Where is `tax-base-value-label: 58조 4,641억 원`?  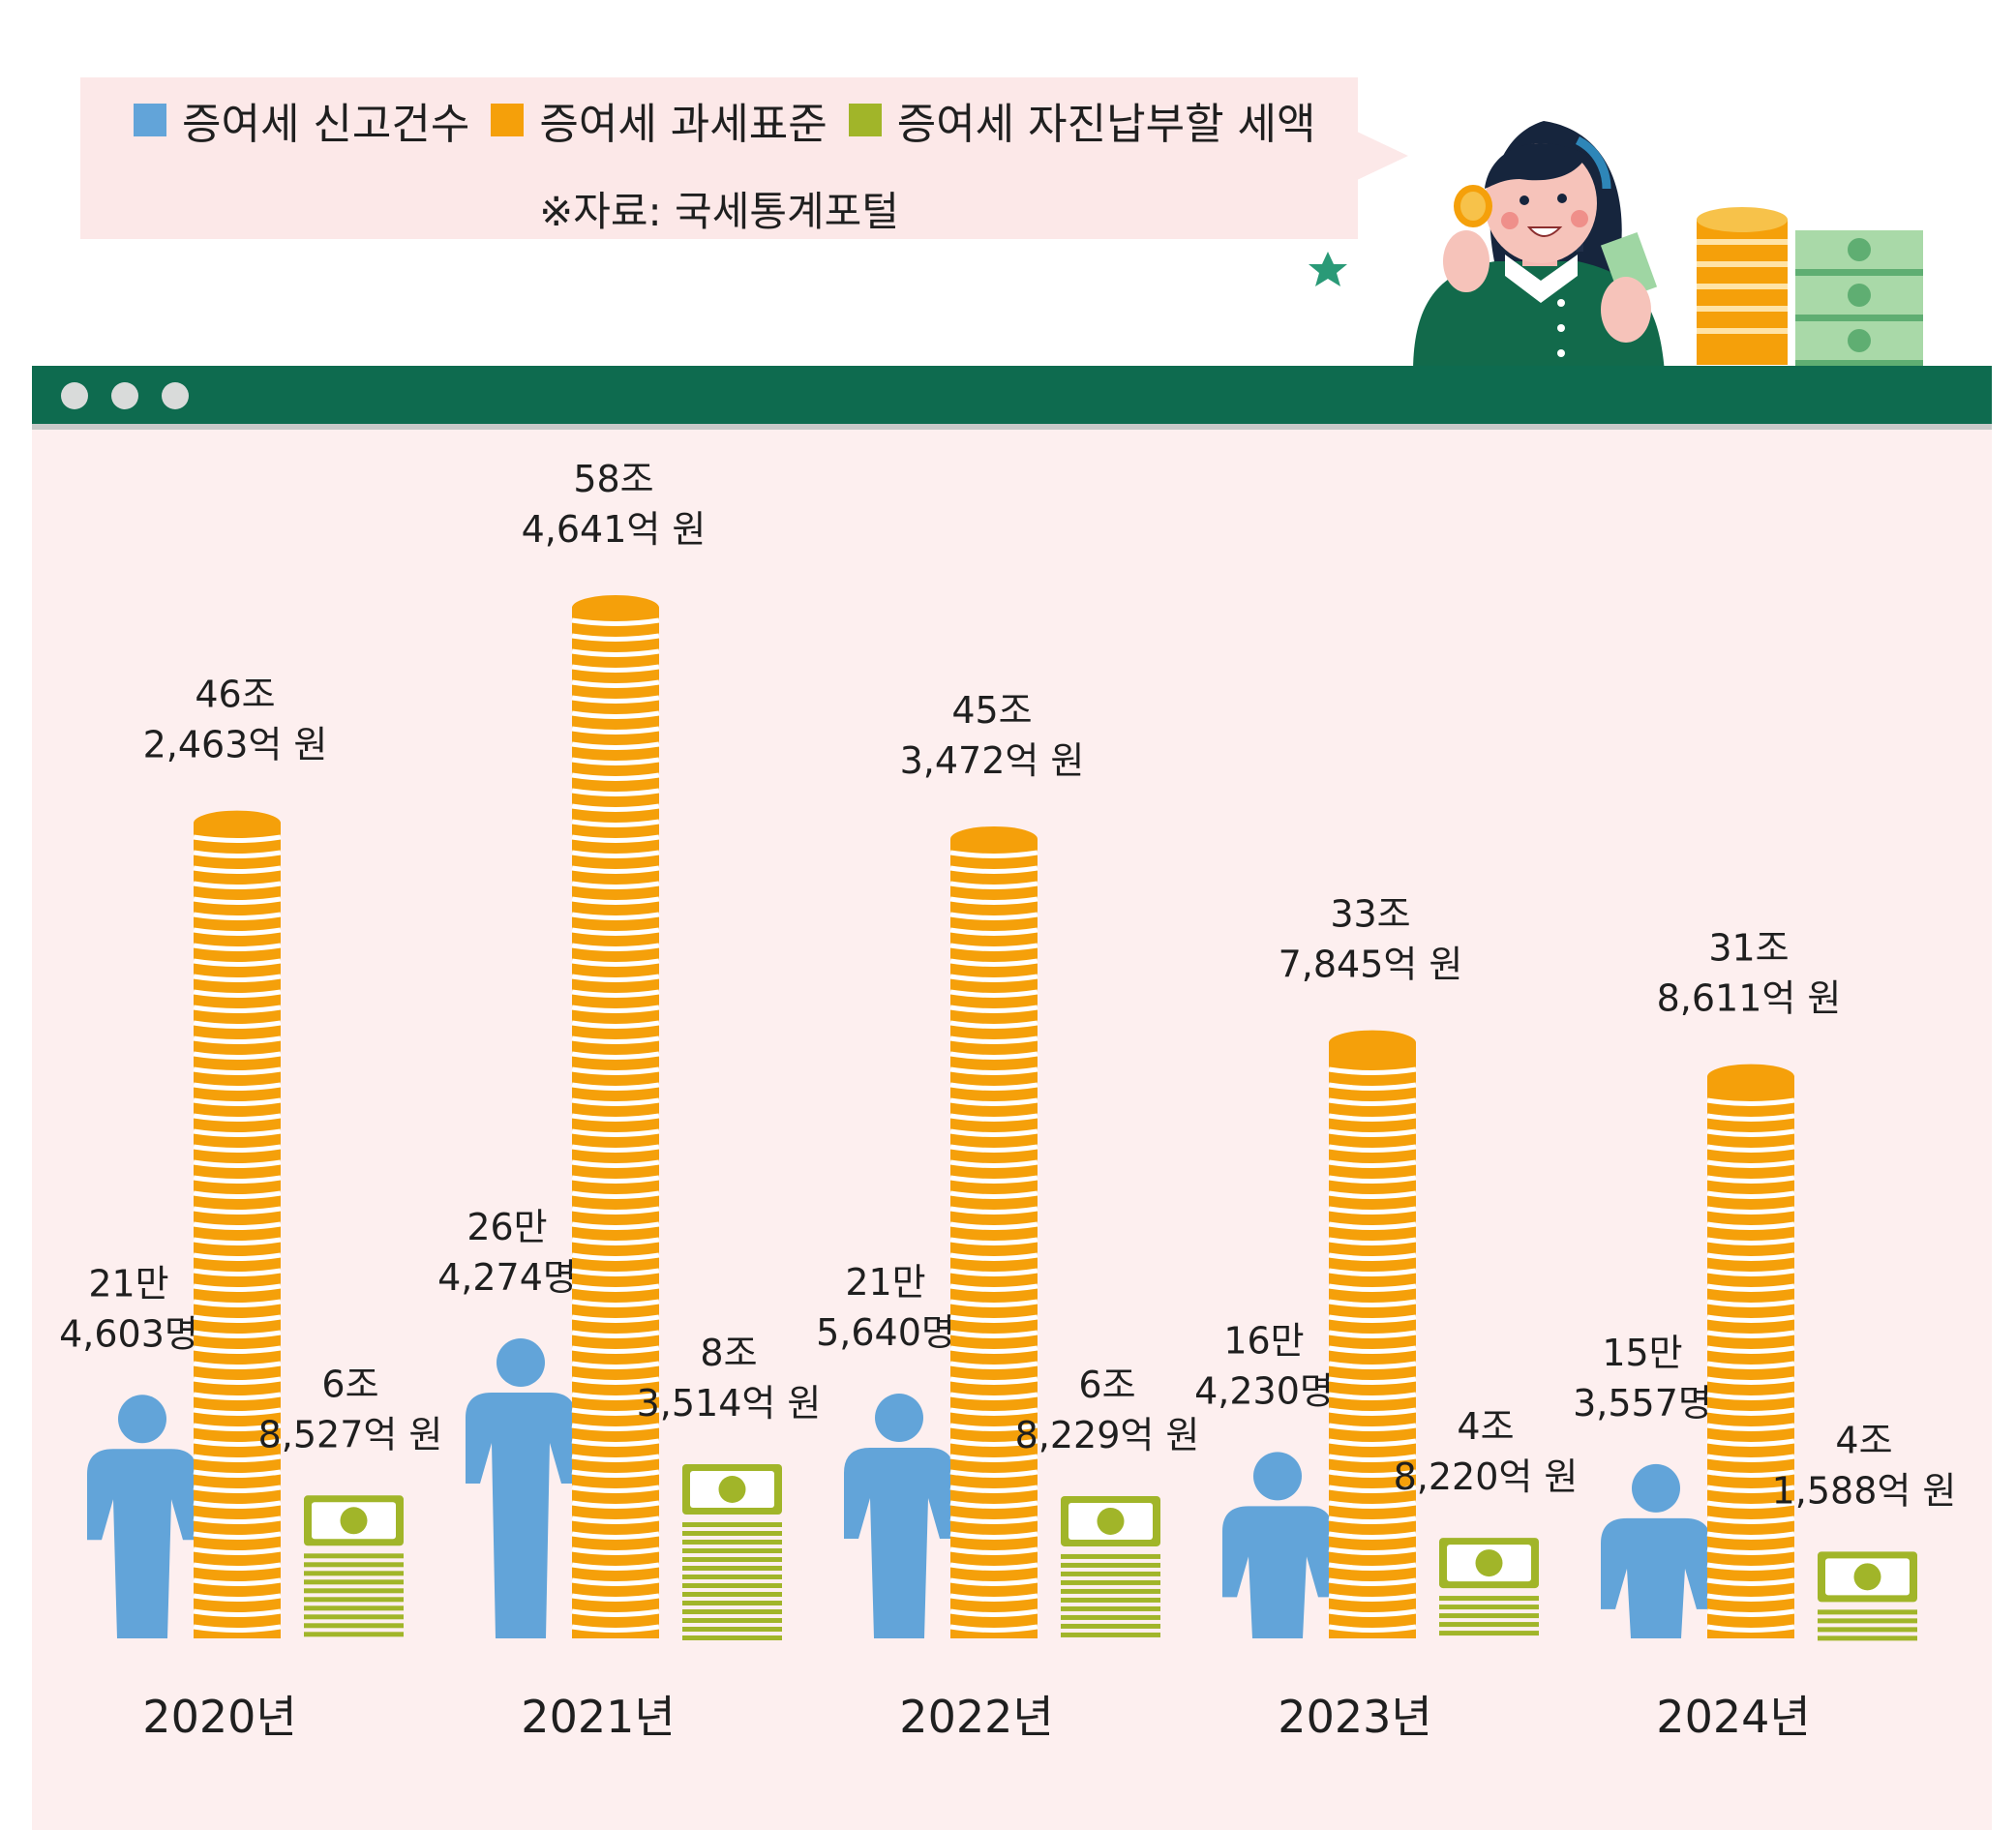 tax-base-value-label: 58조 4,641억 원 is located at coordinates (614, 505).